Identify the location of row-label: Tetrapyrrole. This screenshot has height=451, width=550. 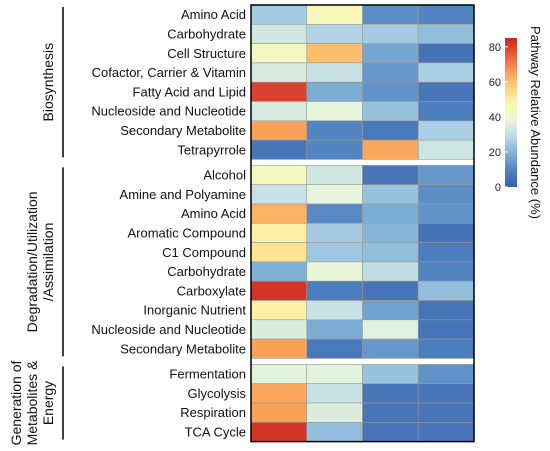
(211, 149).